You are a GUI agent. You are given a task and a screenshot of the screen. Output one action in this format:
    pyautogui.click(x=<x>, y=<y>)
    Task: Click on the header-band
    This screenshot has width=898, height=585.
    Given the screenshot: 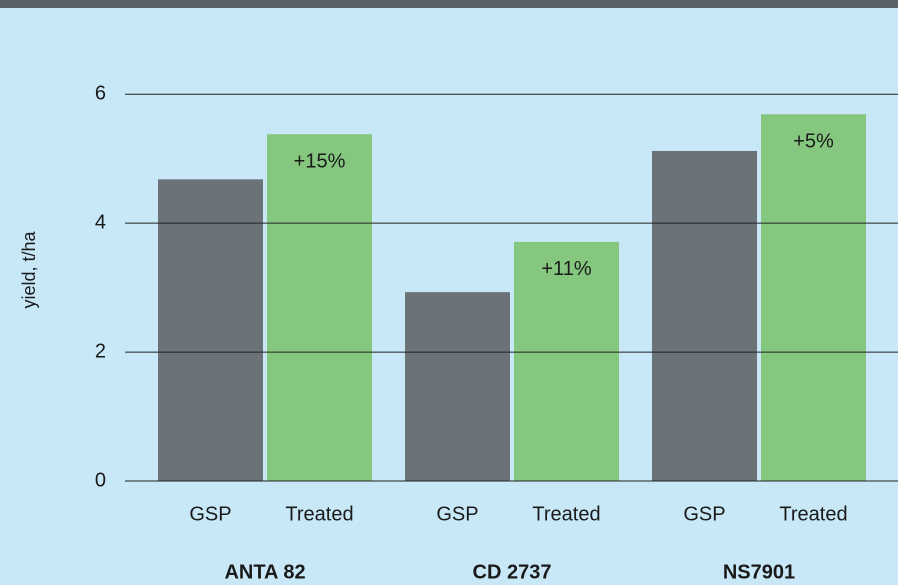 What is the action you would take?
    pyautogui.click(x=449, y=4)
    